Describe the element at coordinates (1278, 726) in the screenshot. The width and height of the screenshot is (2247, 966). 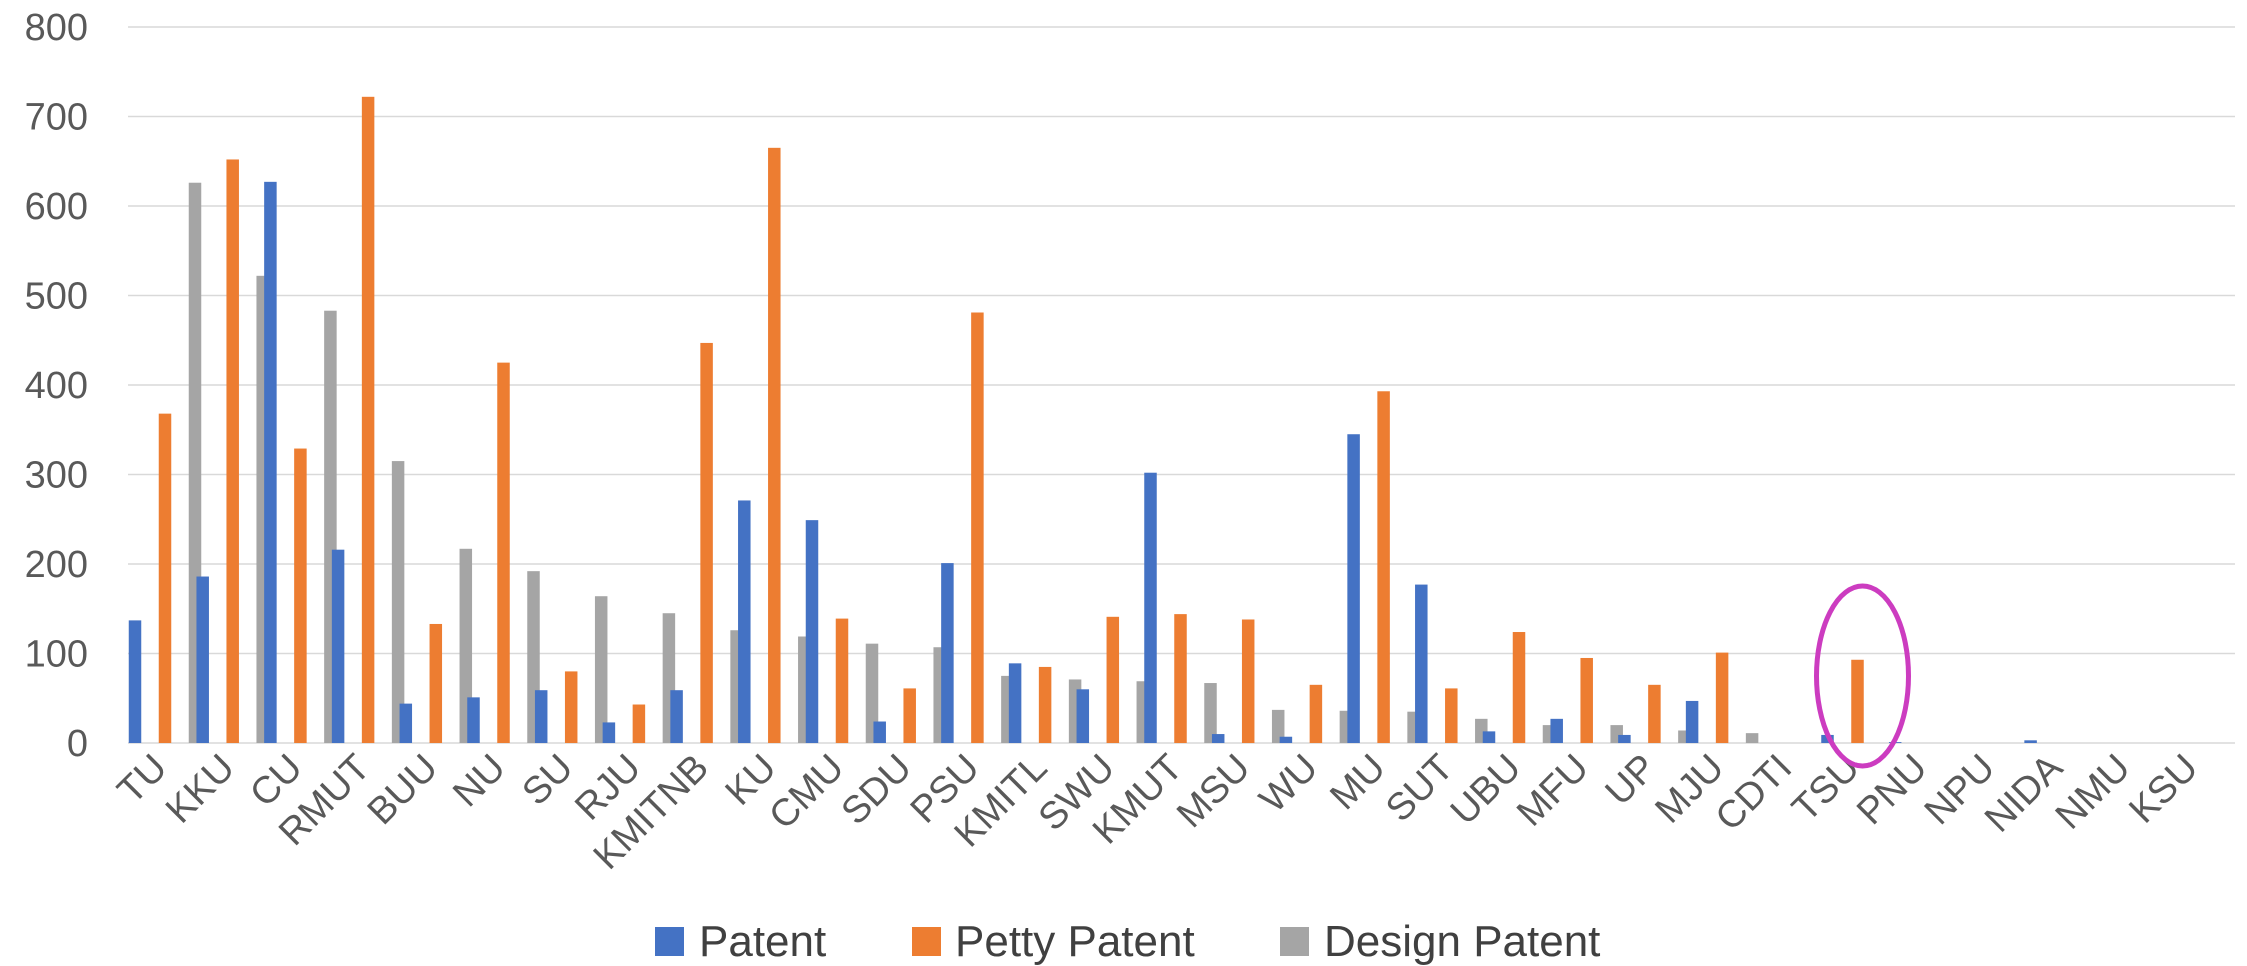
I see `bar-msu-design-patent` at that location.